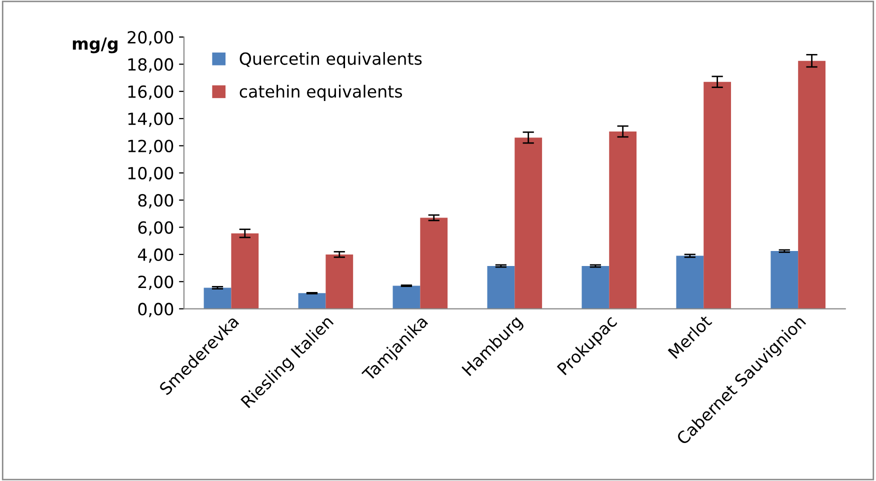 The height and width of the screenshot is (481, 876). I want to click on y-tick-label: 2,00, so click(156, 283).